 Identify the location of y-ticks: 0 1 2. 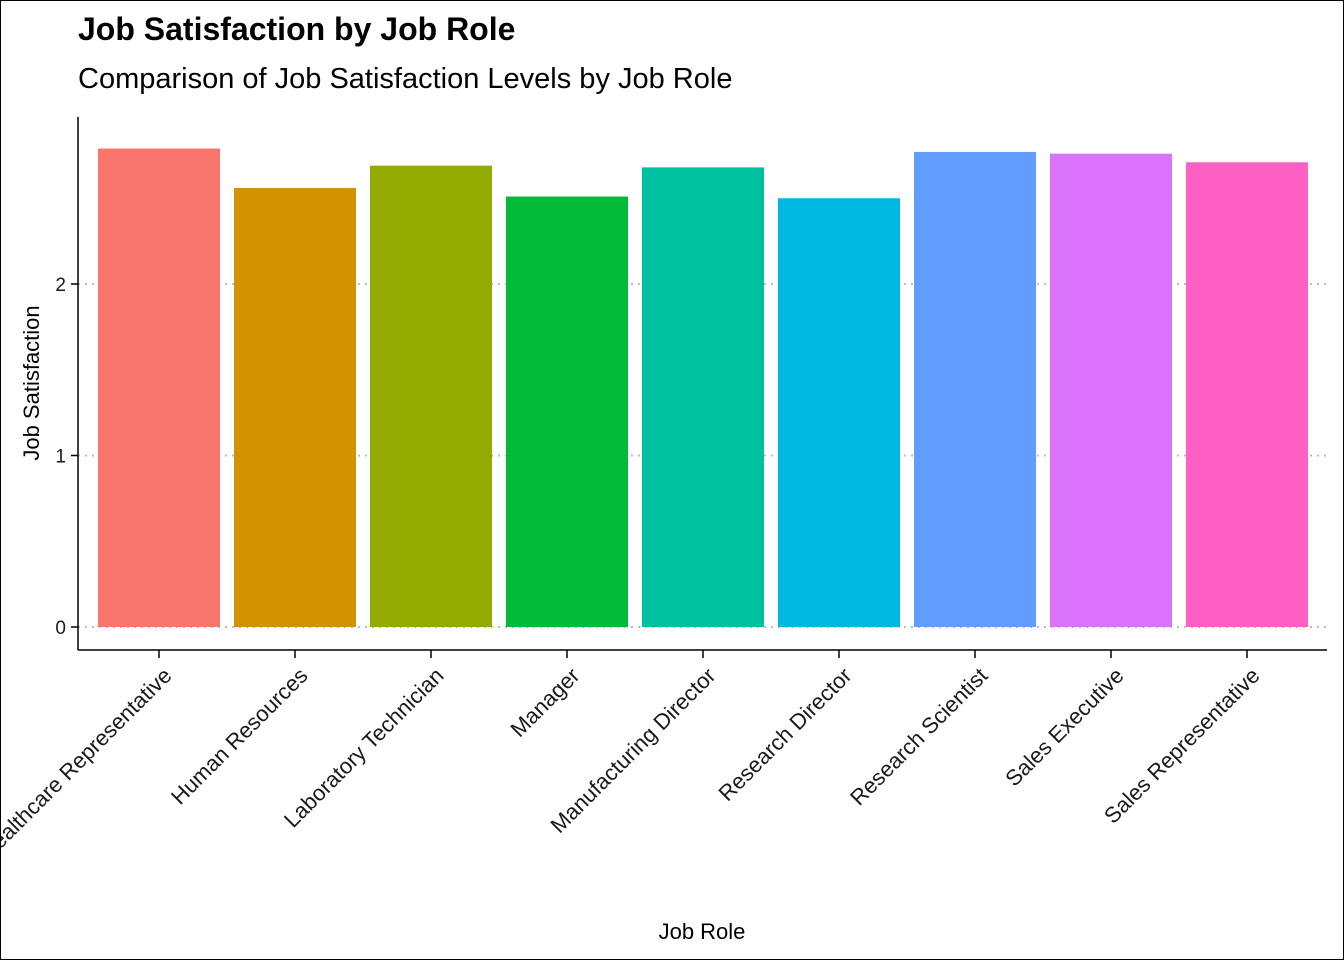
(66, 457).